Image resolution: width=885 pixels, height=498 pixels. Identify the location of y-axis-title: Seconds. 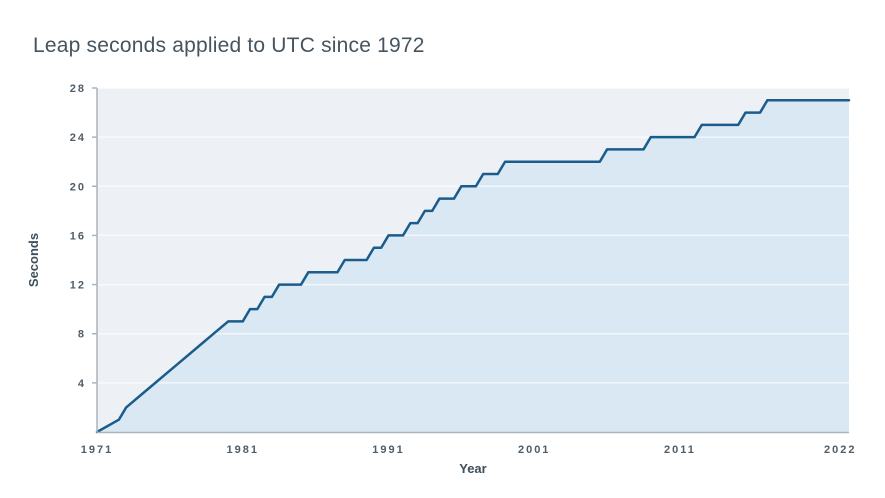
(33, 260).